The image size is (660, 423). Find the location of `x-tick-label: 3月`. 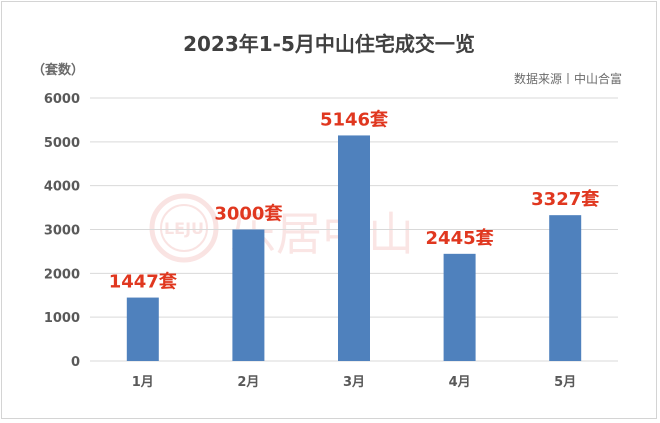

x-tick-label: 3月 is located at coordinates (354, 382).